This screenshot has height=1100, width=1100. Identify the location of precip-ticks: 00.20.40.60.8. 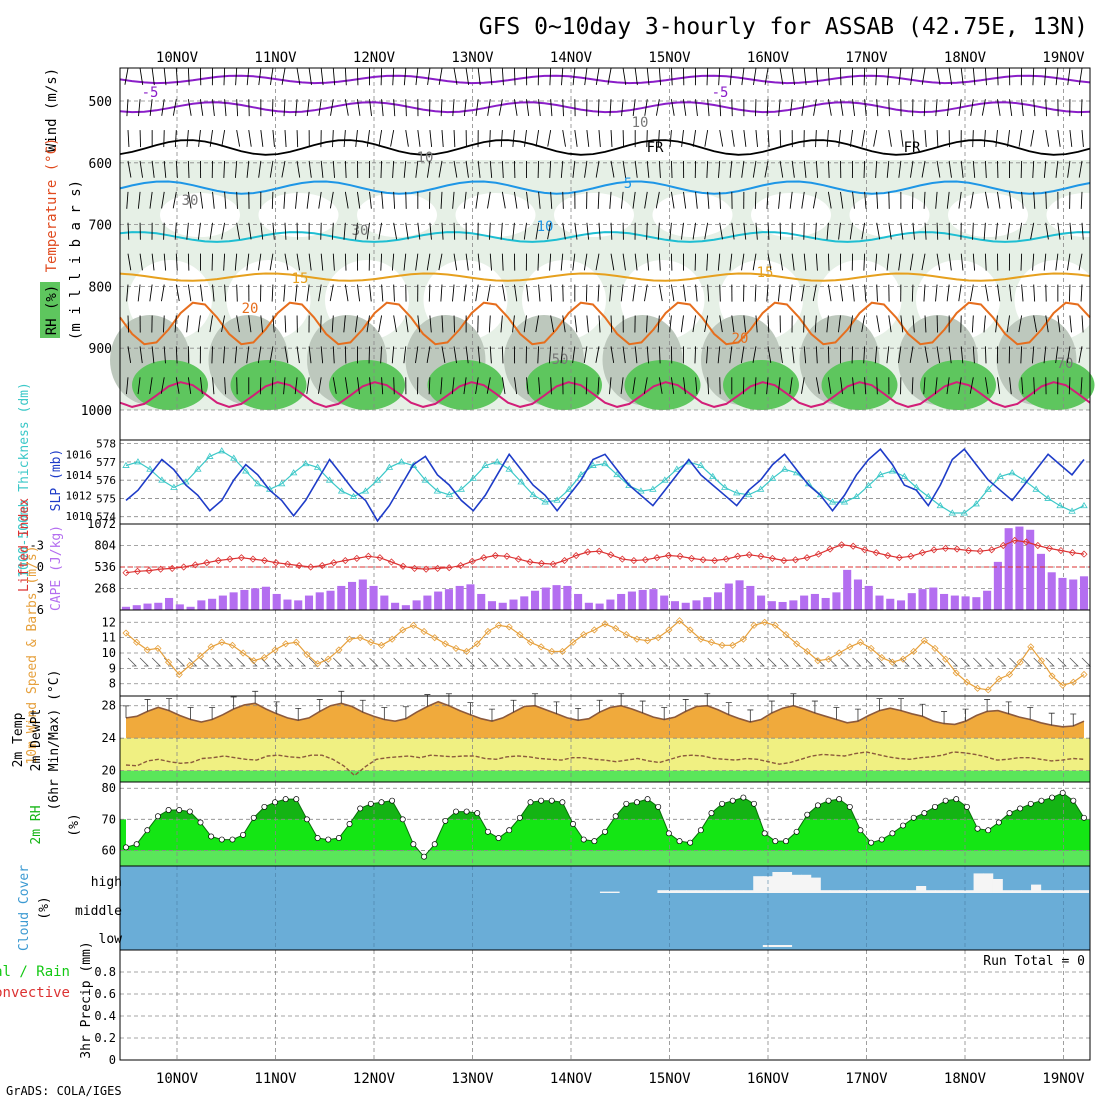
(105, 1016).